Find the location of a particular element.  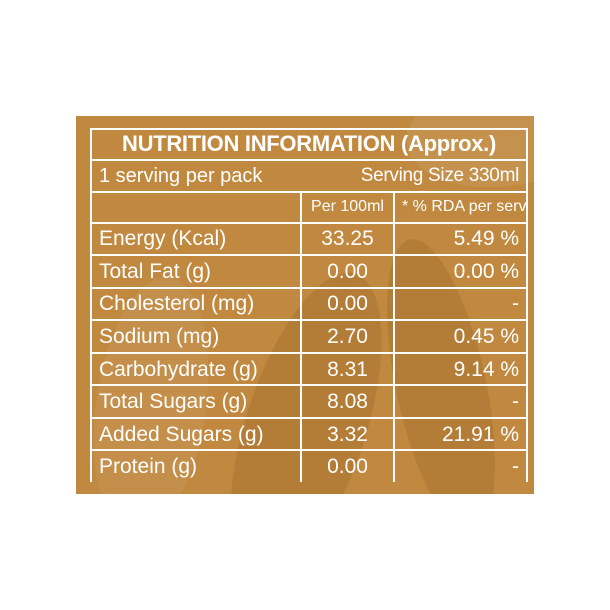

header-blank-cell is located at coordinates (196, 207).